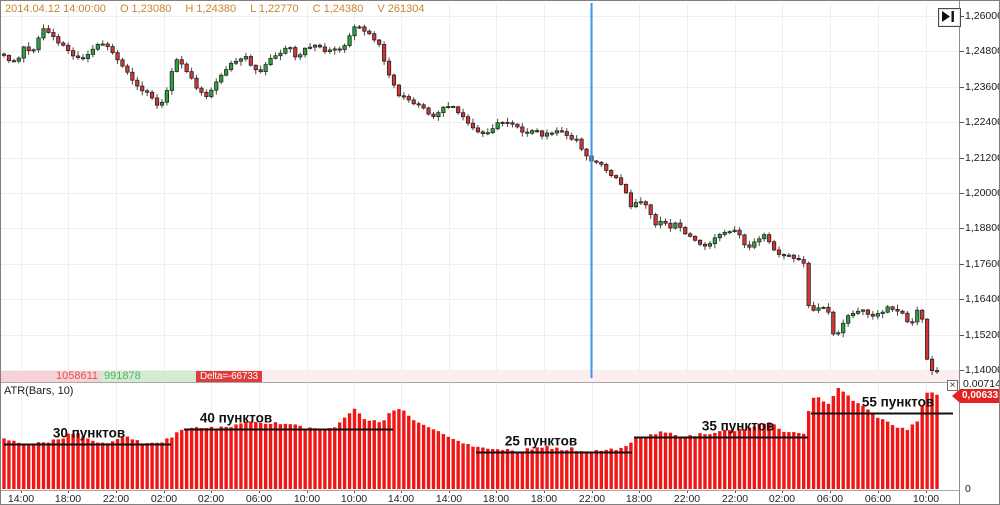  What do you see at coordinates (211, 9) in the screenshot?
I see `bar-high: H 1,24380` at bounding box center [211, 9].